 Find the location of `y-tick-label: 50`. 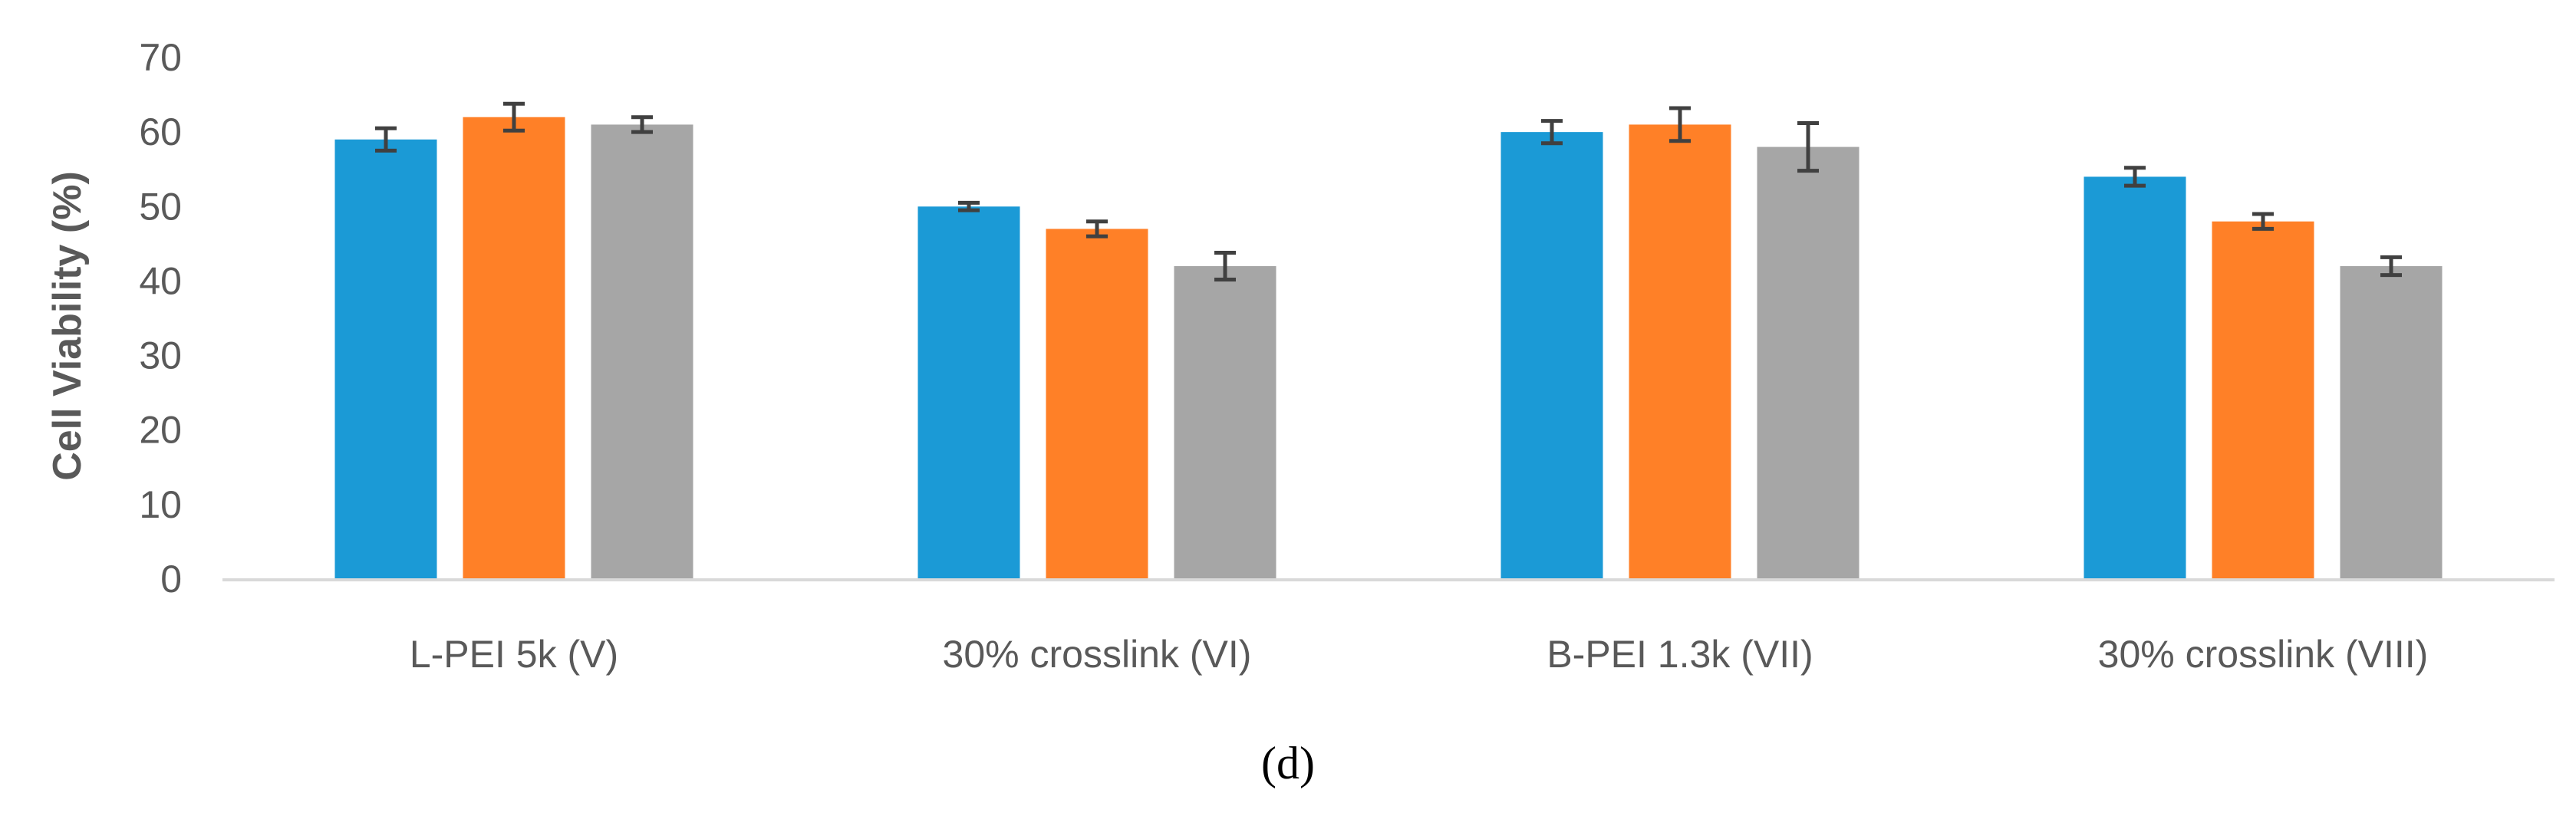

y-tick-label: 50 is located at coordinates (160, 206).